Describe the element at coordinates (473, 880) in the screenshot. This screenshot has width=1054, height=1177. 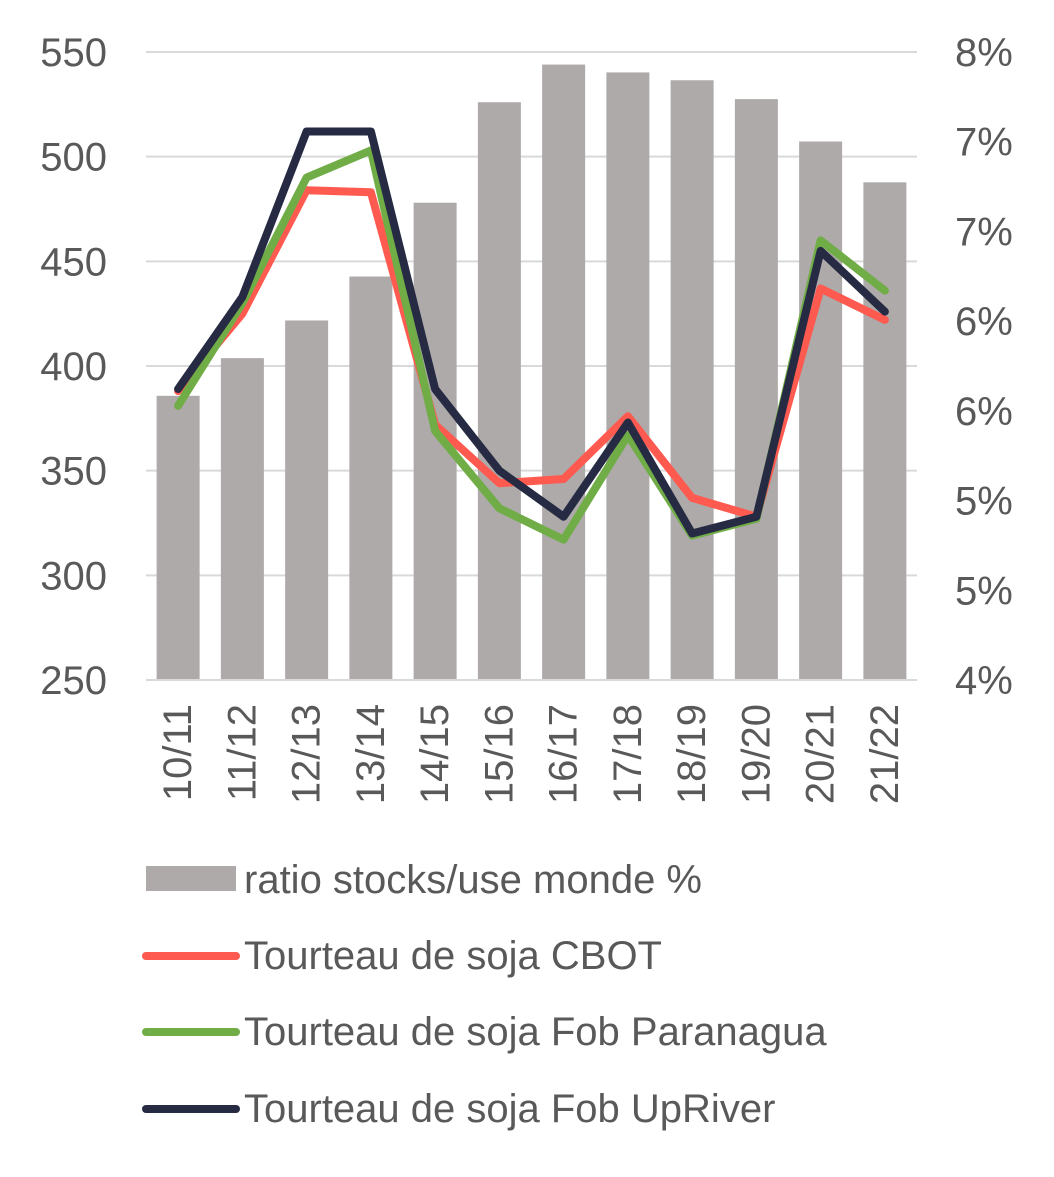
I see `legend-bar-label: ratio stocks/use monde %` at that location.